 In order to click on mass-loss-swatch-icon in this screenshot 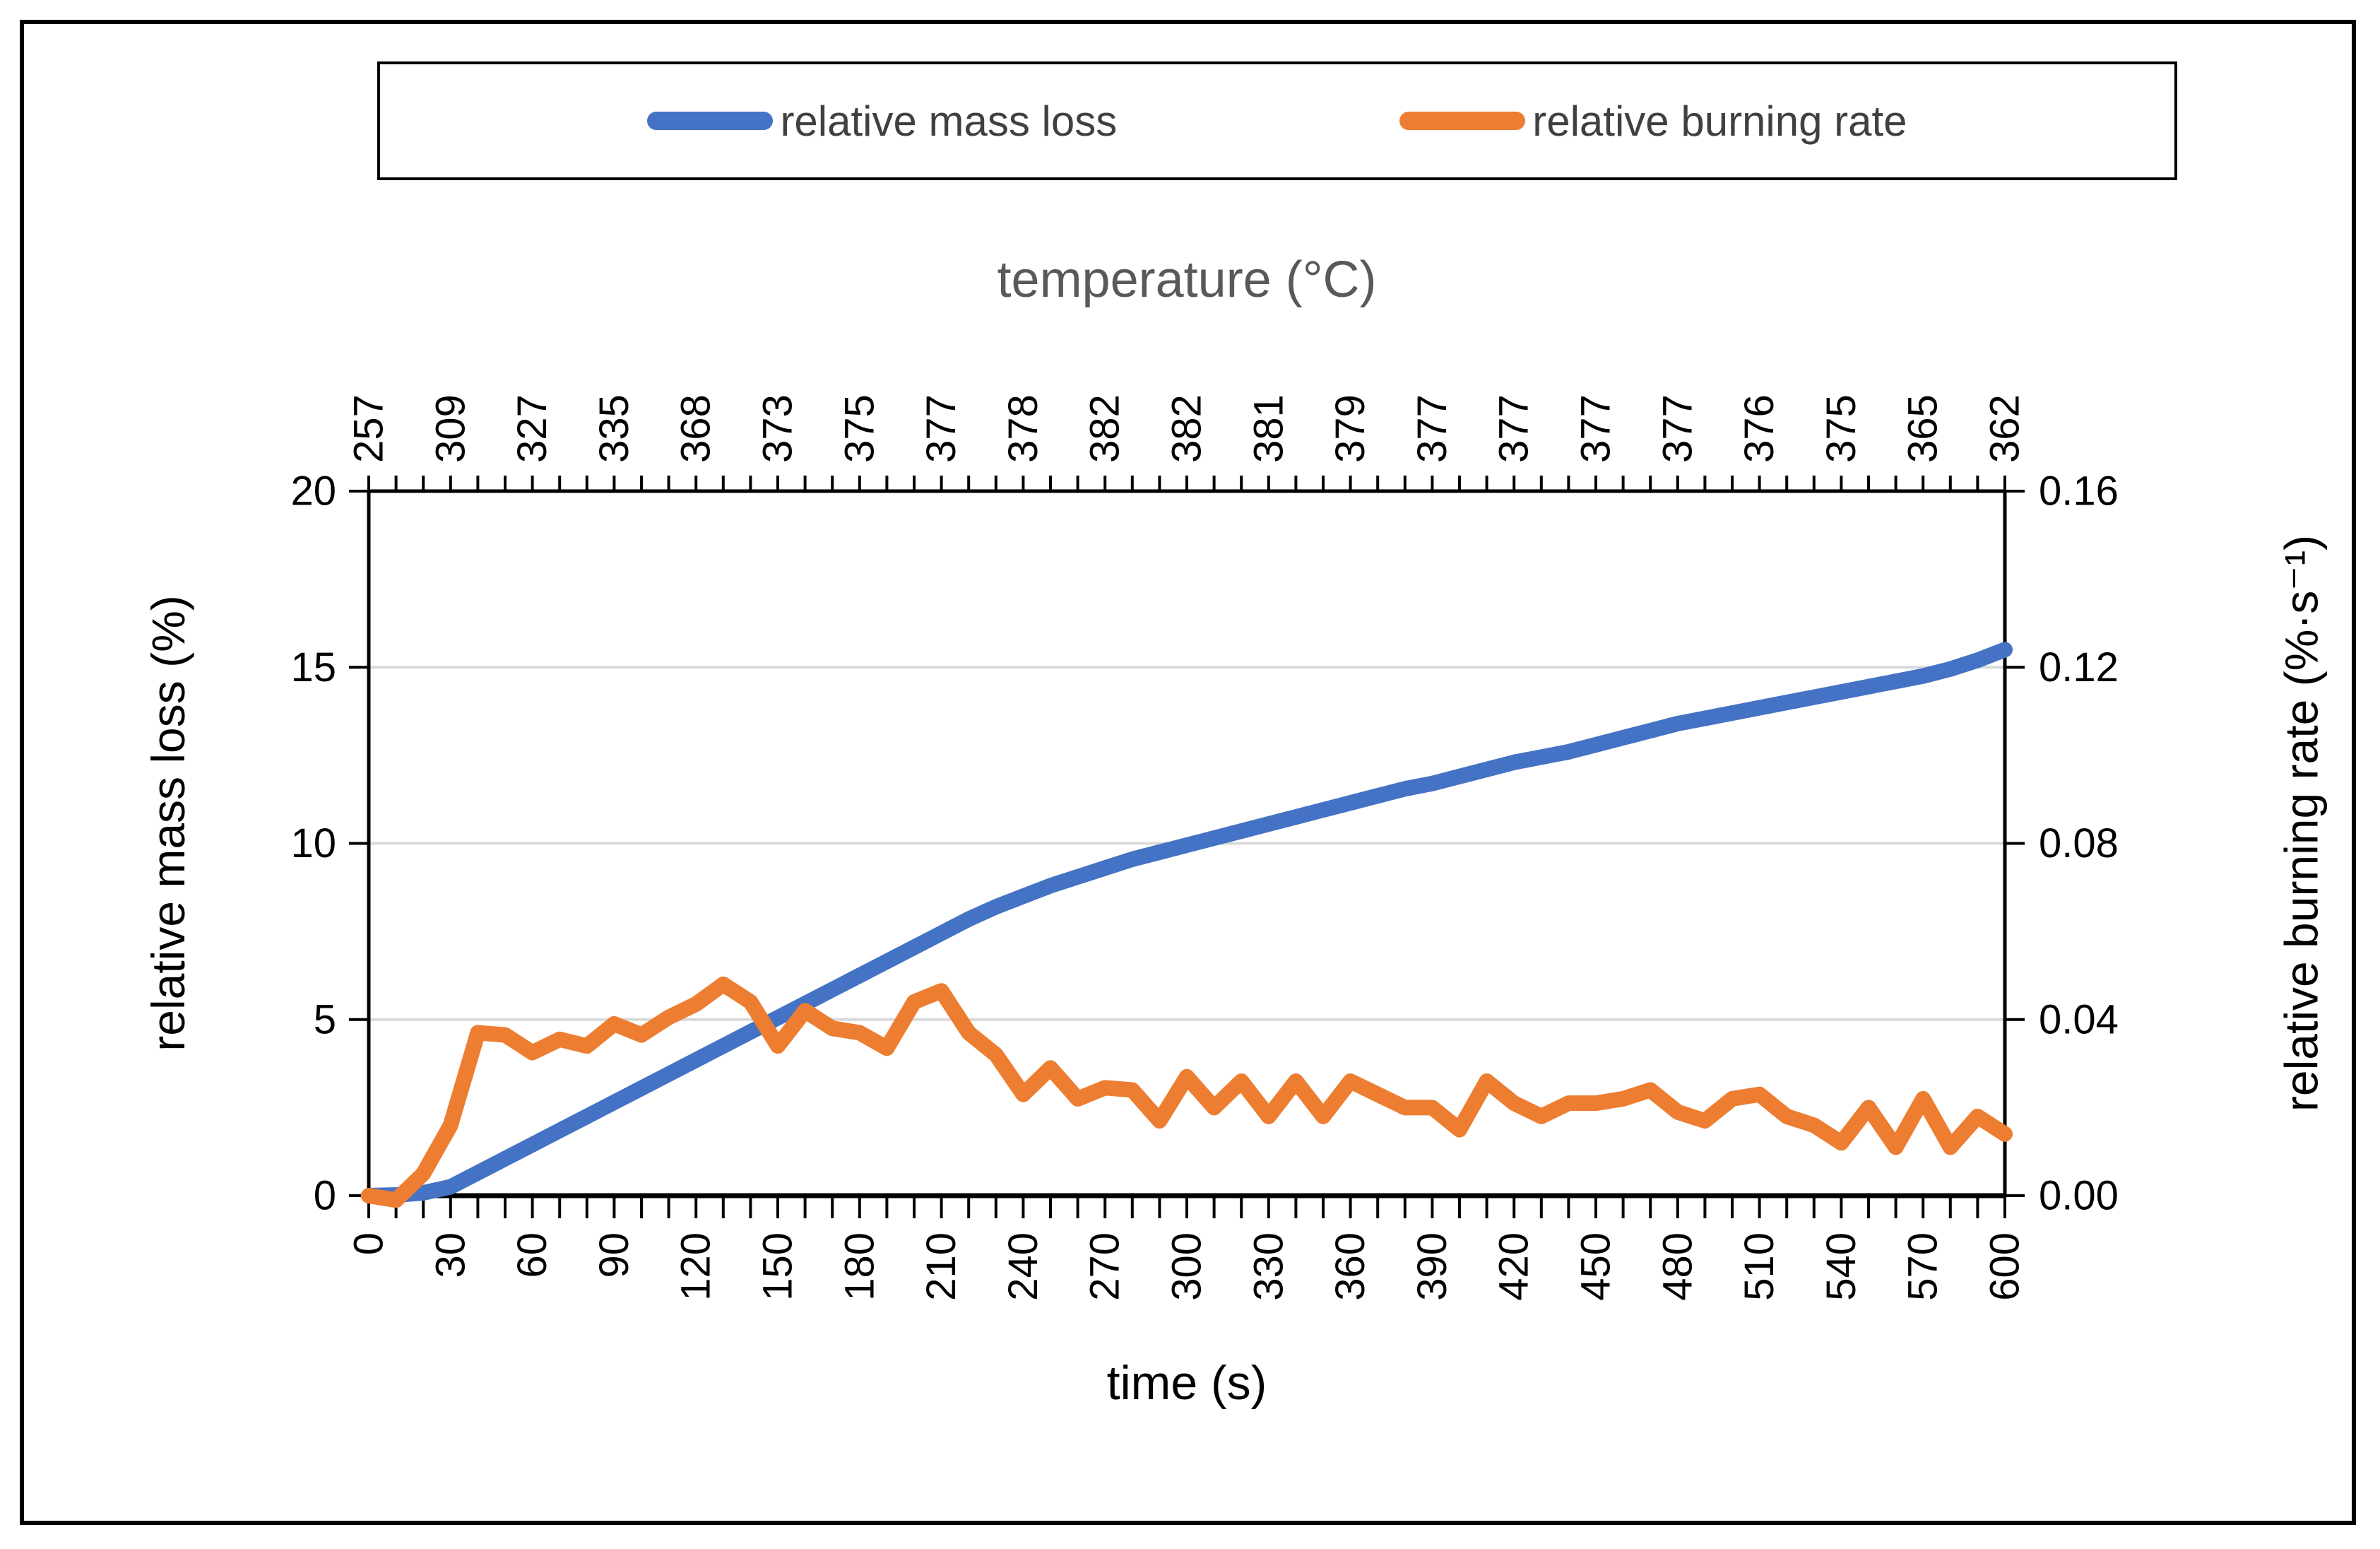, I will do `click(710, 121)`.